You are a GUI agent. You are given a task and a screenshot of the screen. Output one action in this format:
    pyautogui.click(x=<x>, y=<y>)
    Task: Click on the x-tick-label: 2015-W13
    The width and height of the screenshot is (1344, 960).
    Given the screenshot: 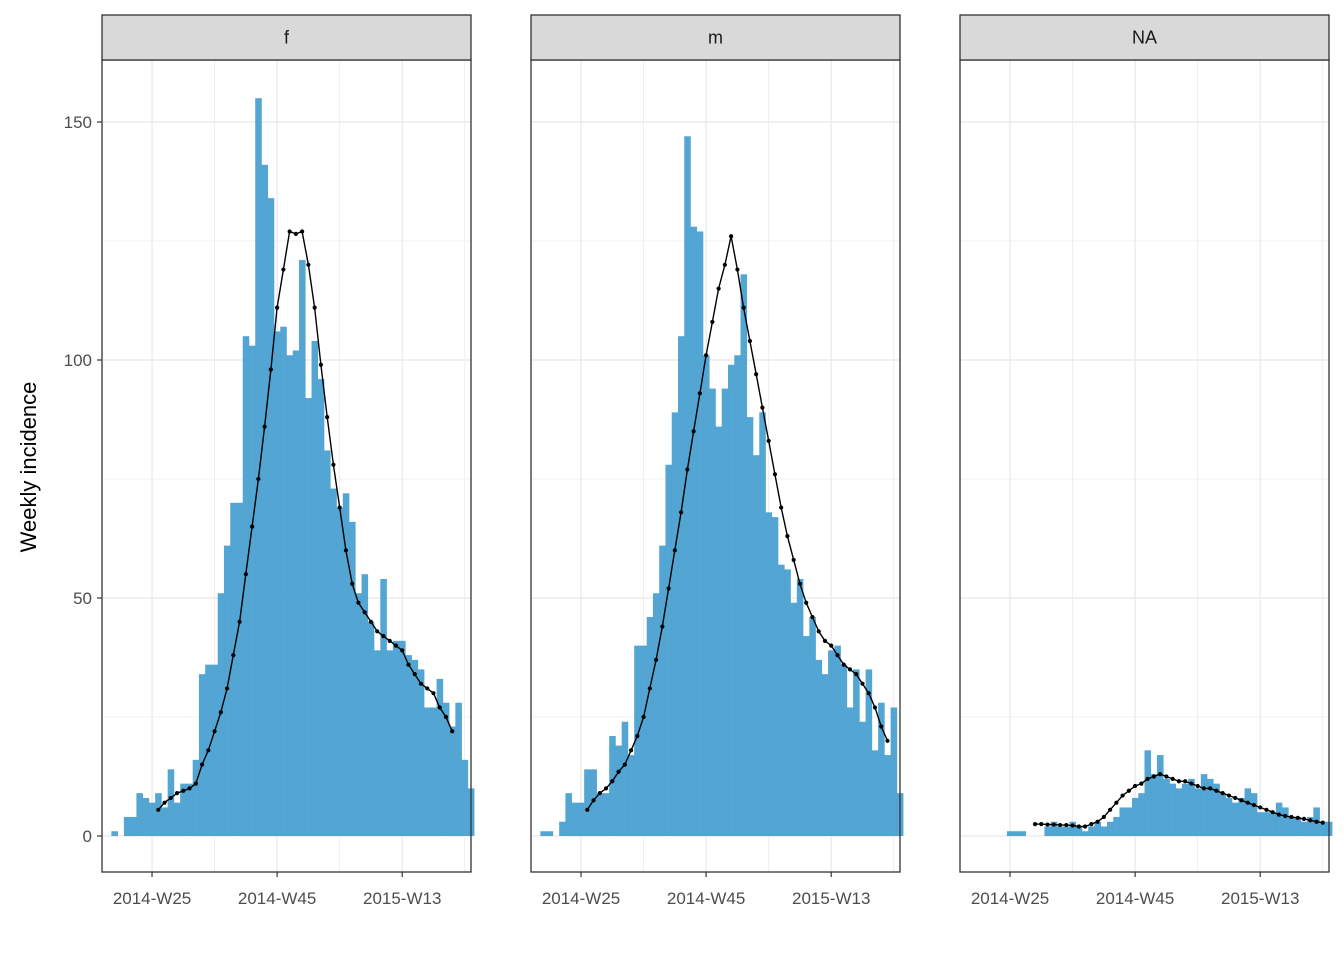 What is the action you would take?
    pyautogui.click(x=402, y=898)
    